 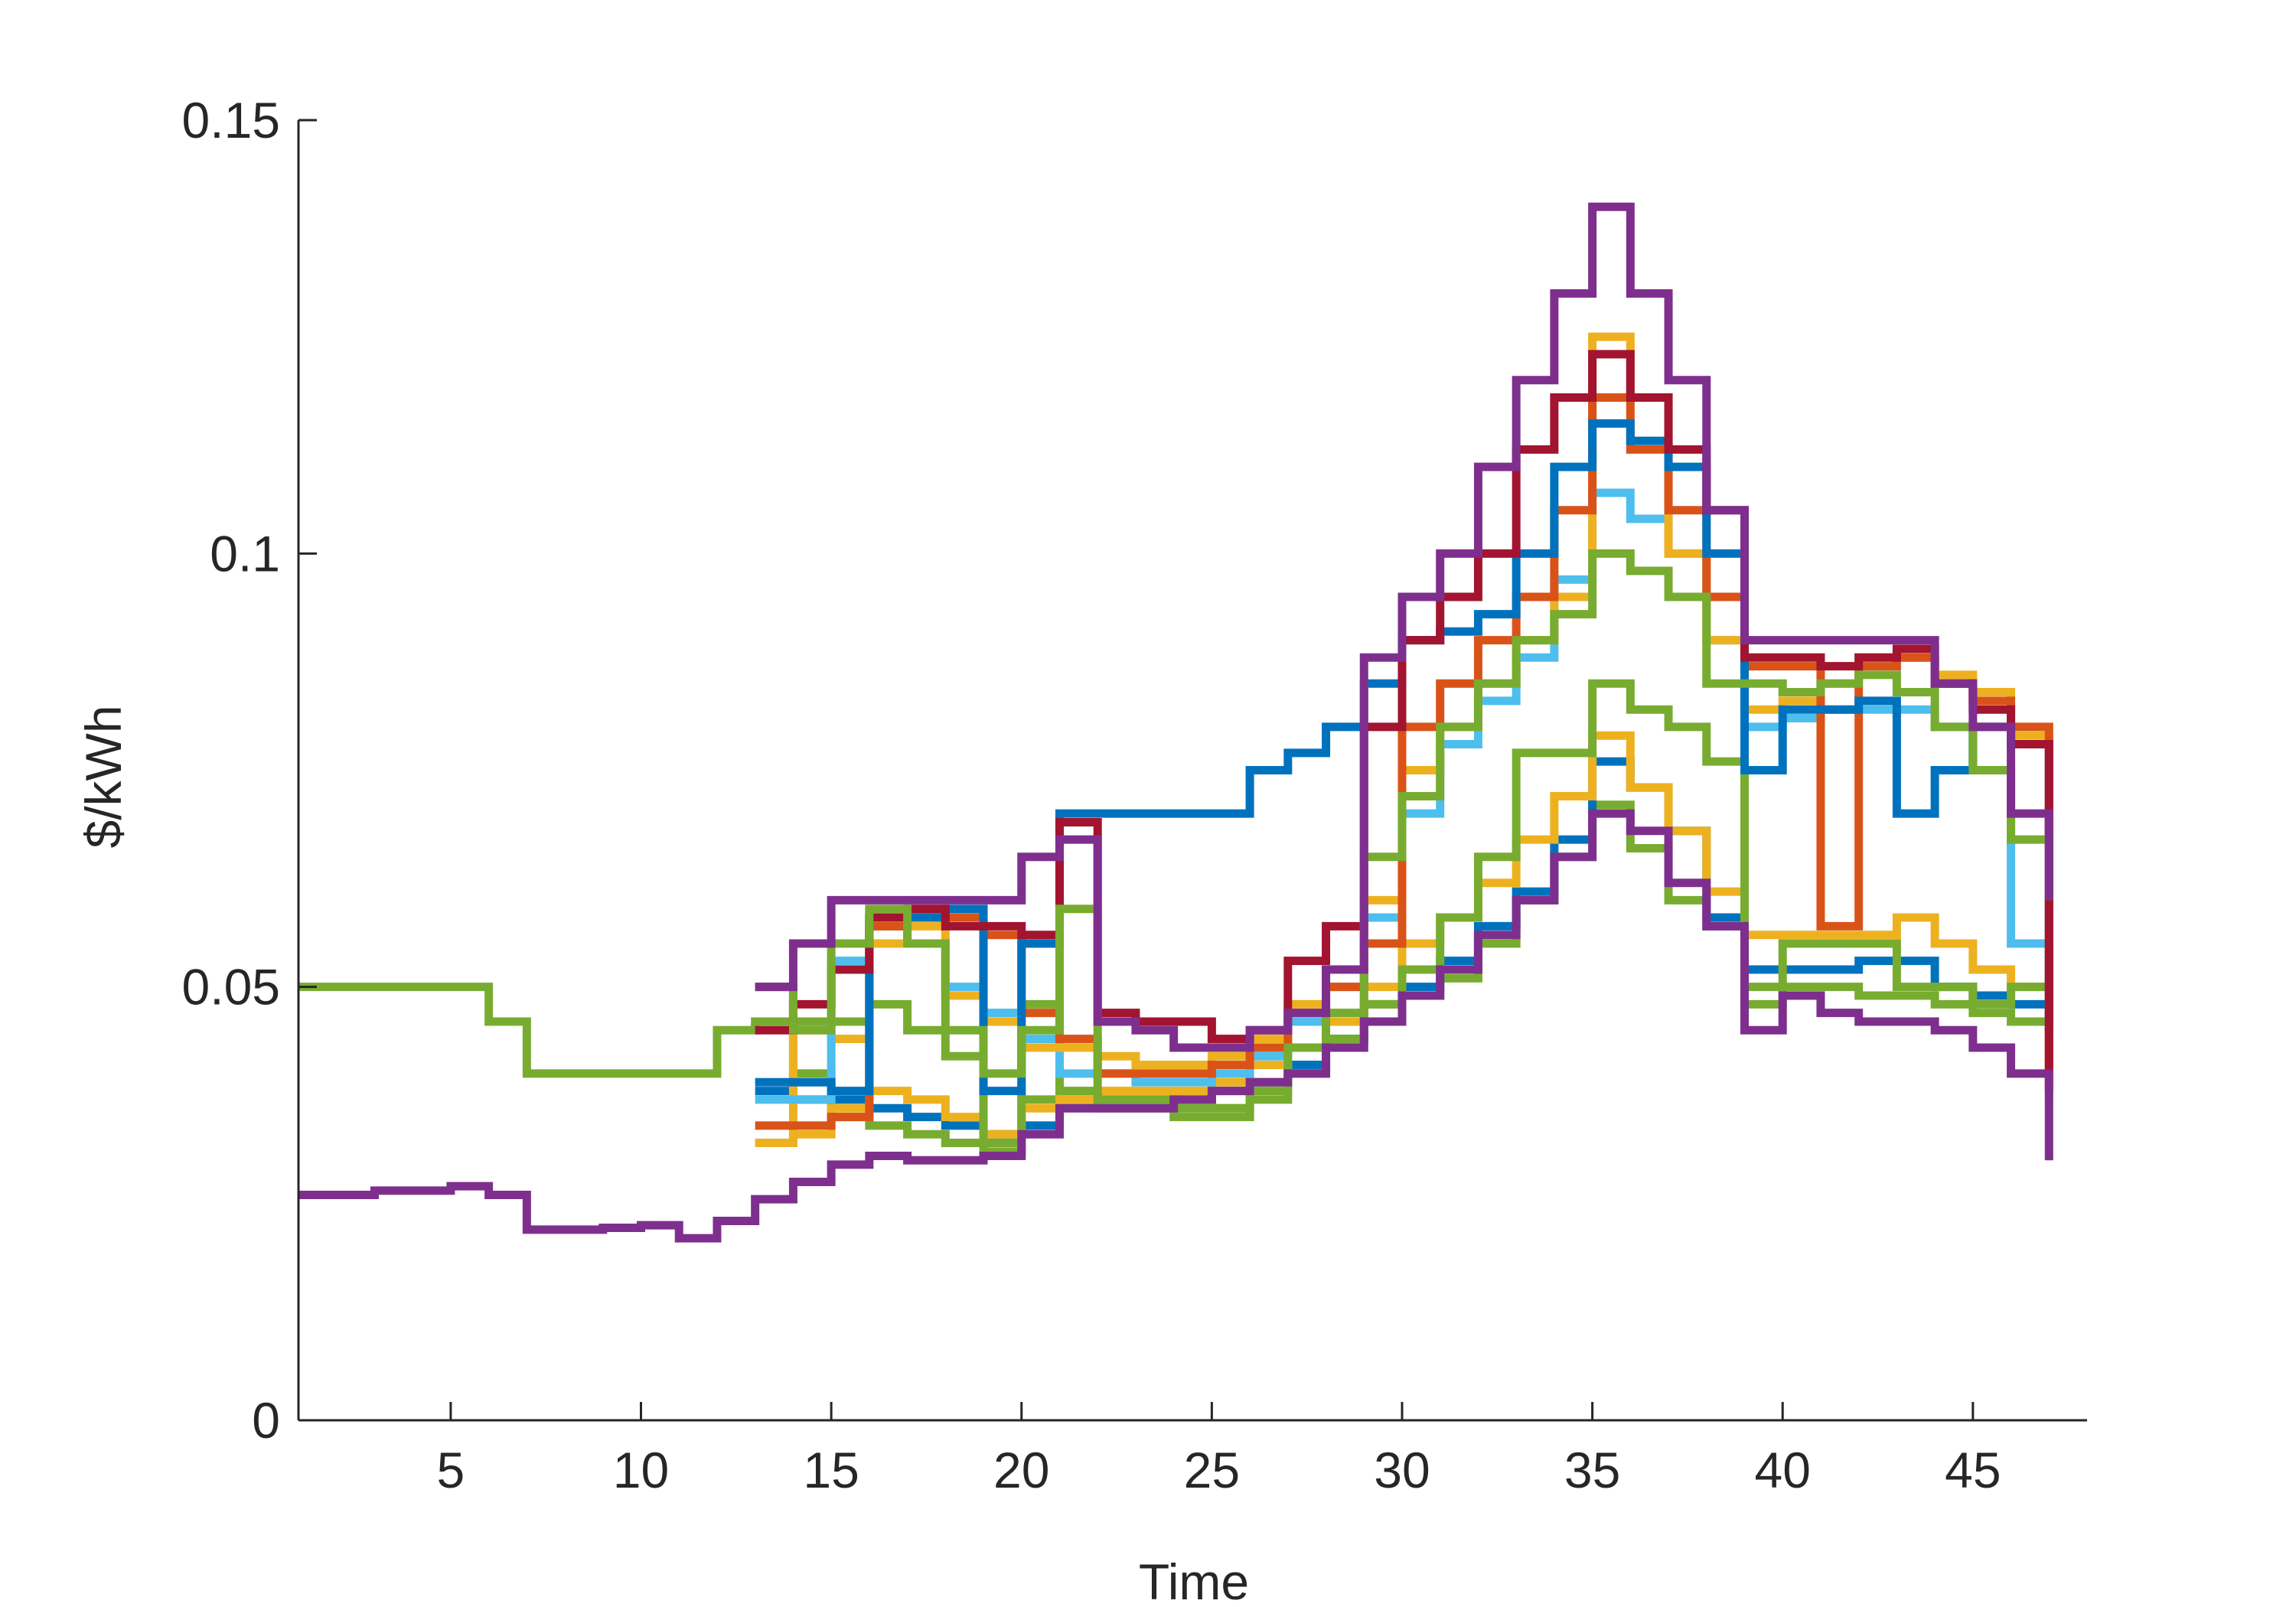 What do you see at coordinates (1021, 1470) in the screenshot?
I see `x-tick-label: 20` at bounding box center [1021, 1470].